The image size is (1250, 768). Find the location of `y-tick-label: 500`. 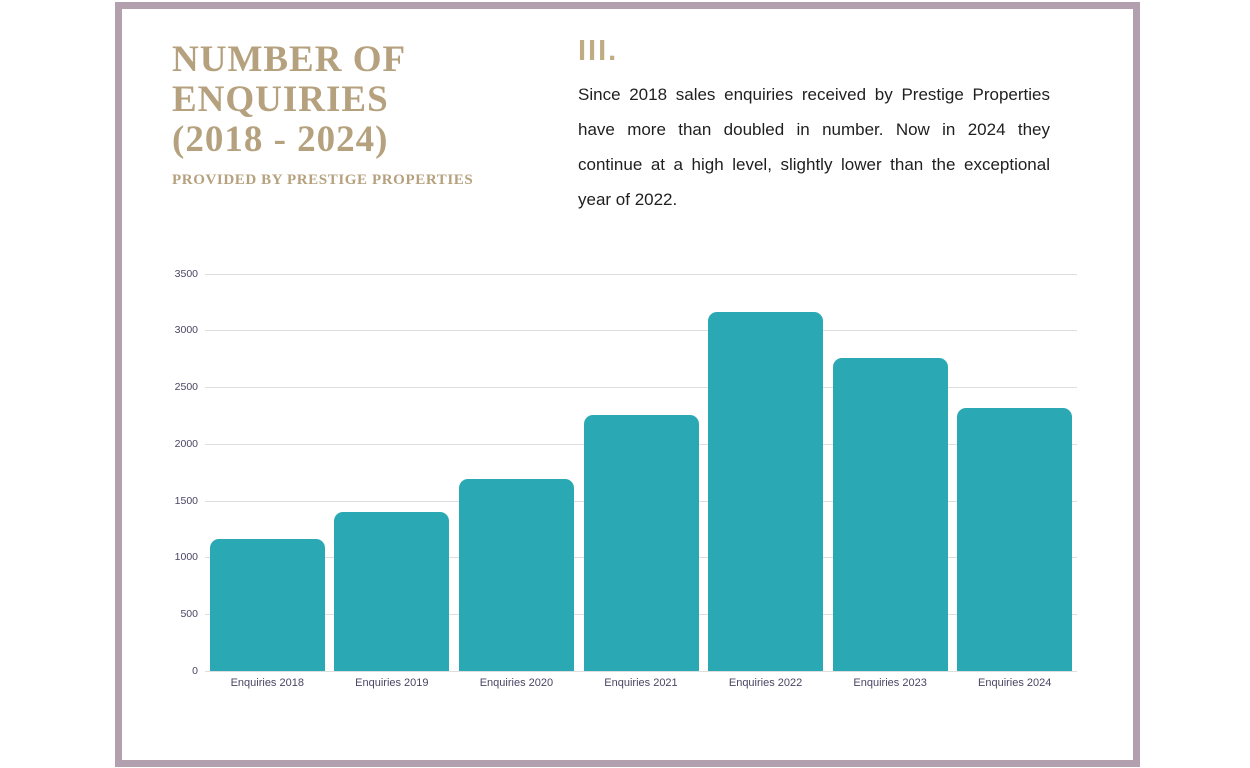

y-tick-label: 500 is located at coordinates (189, 614).